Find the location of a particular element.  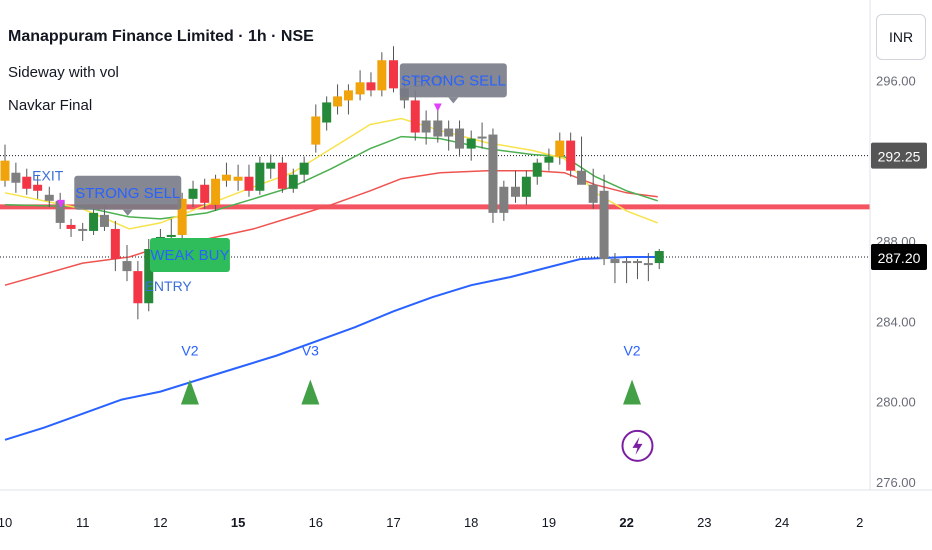

lightning-event-icon is located at coordinates (637, 445).